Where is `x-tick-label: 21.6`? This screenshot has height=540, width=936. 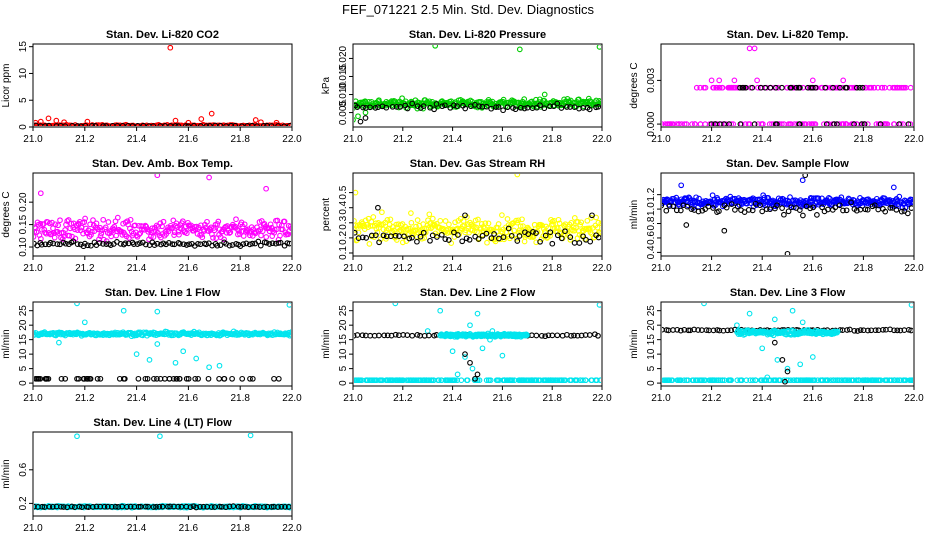 x-tick-label: 21.6 is located at coordinates (503, 139).